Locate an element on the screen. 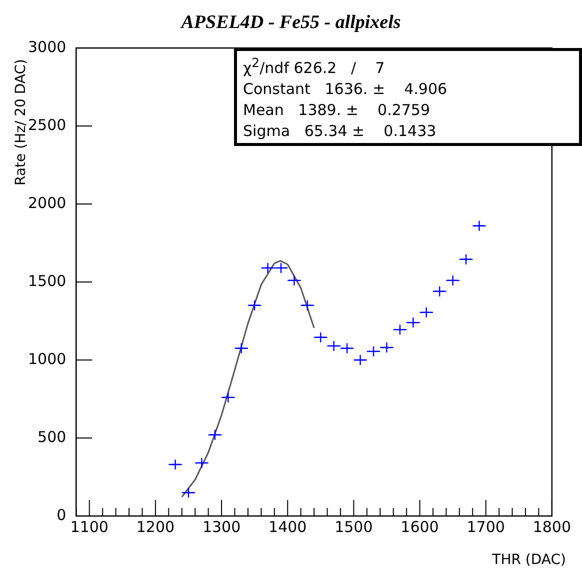  x-tick-label: 1800 is located at coordinates (552, 527).